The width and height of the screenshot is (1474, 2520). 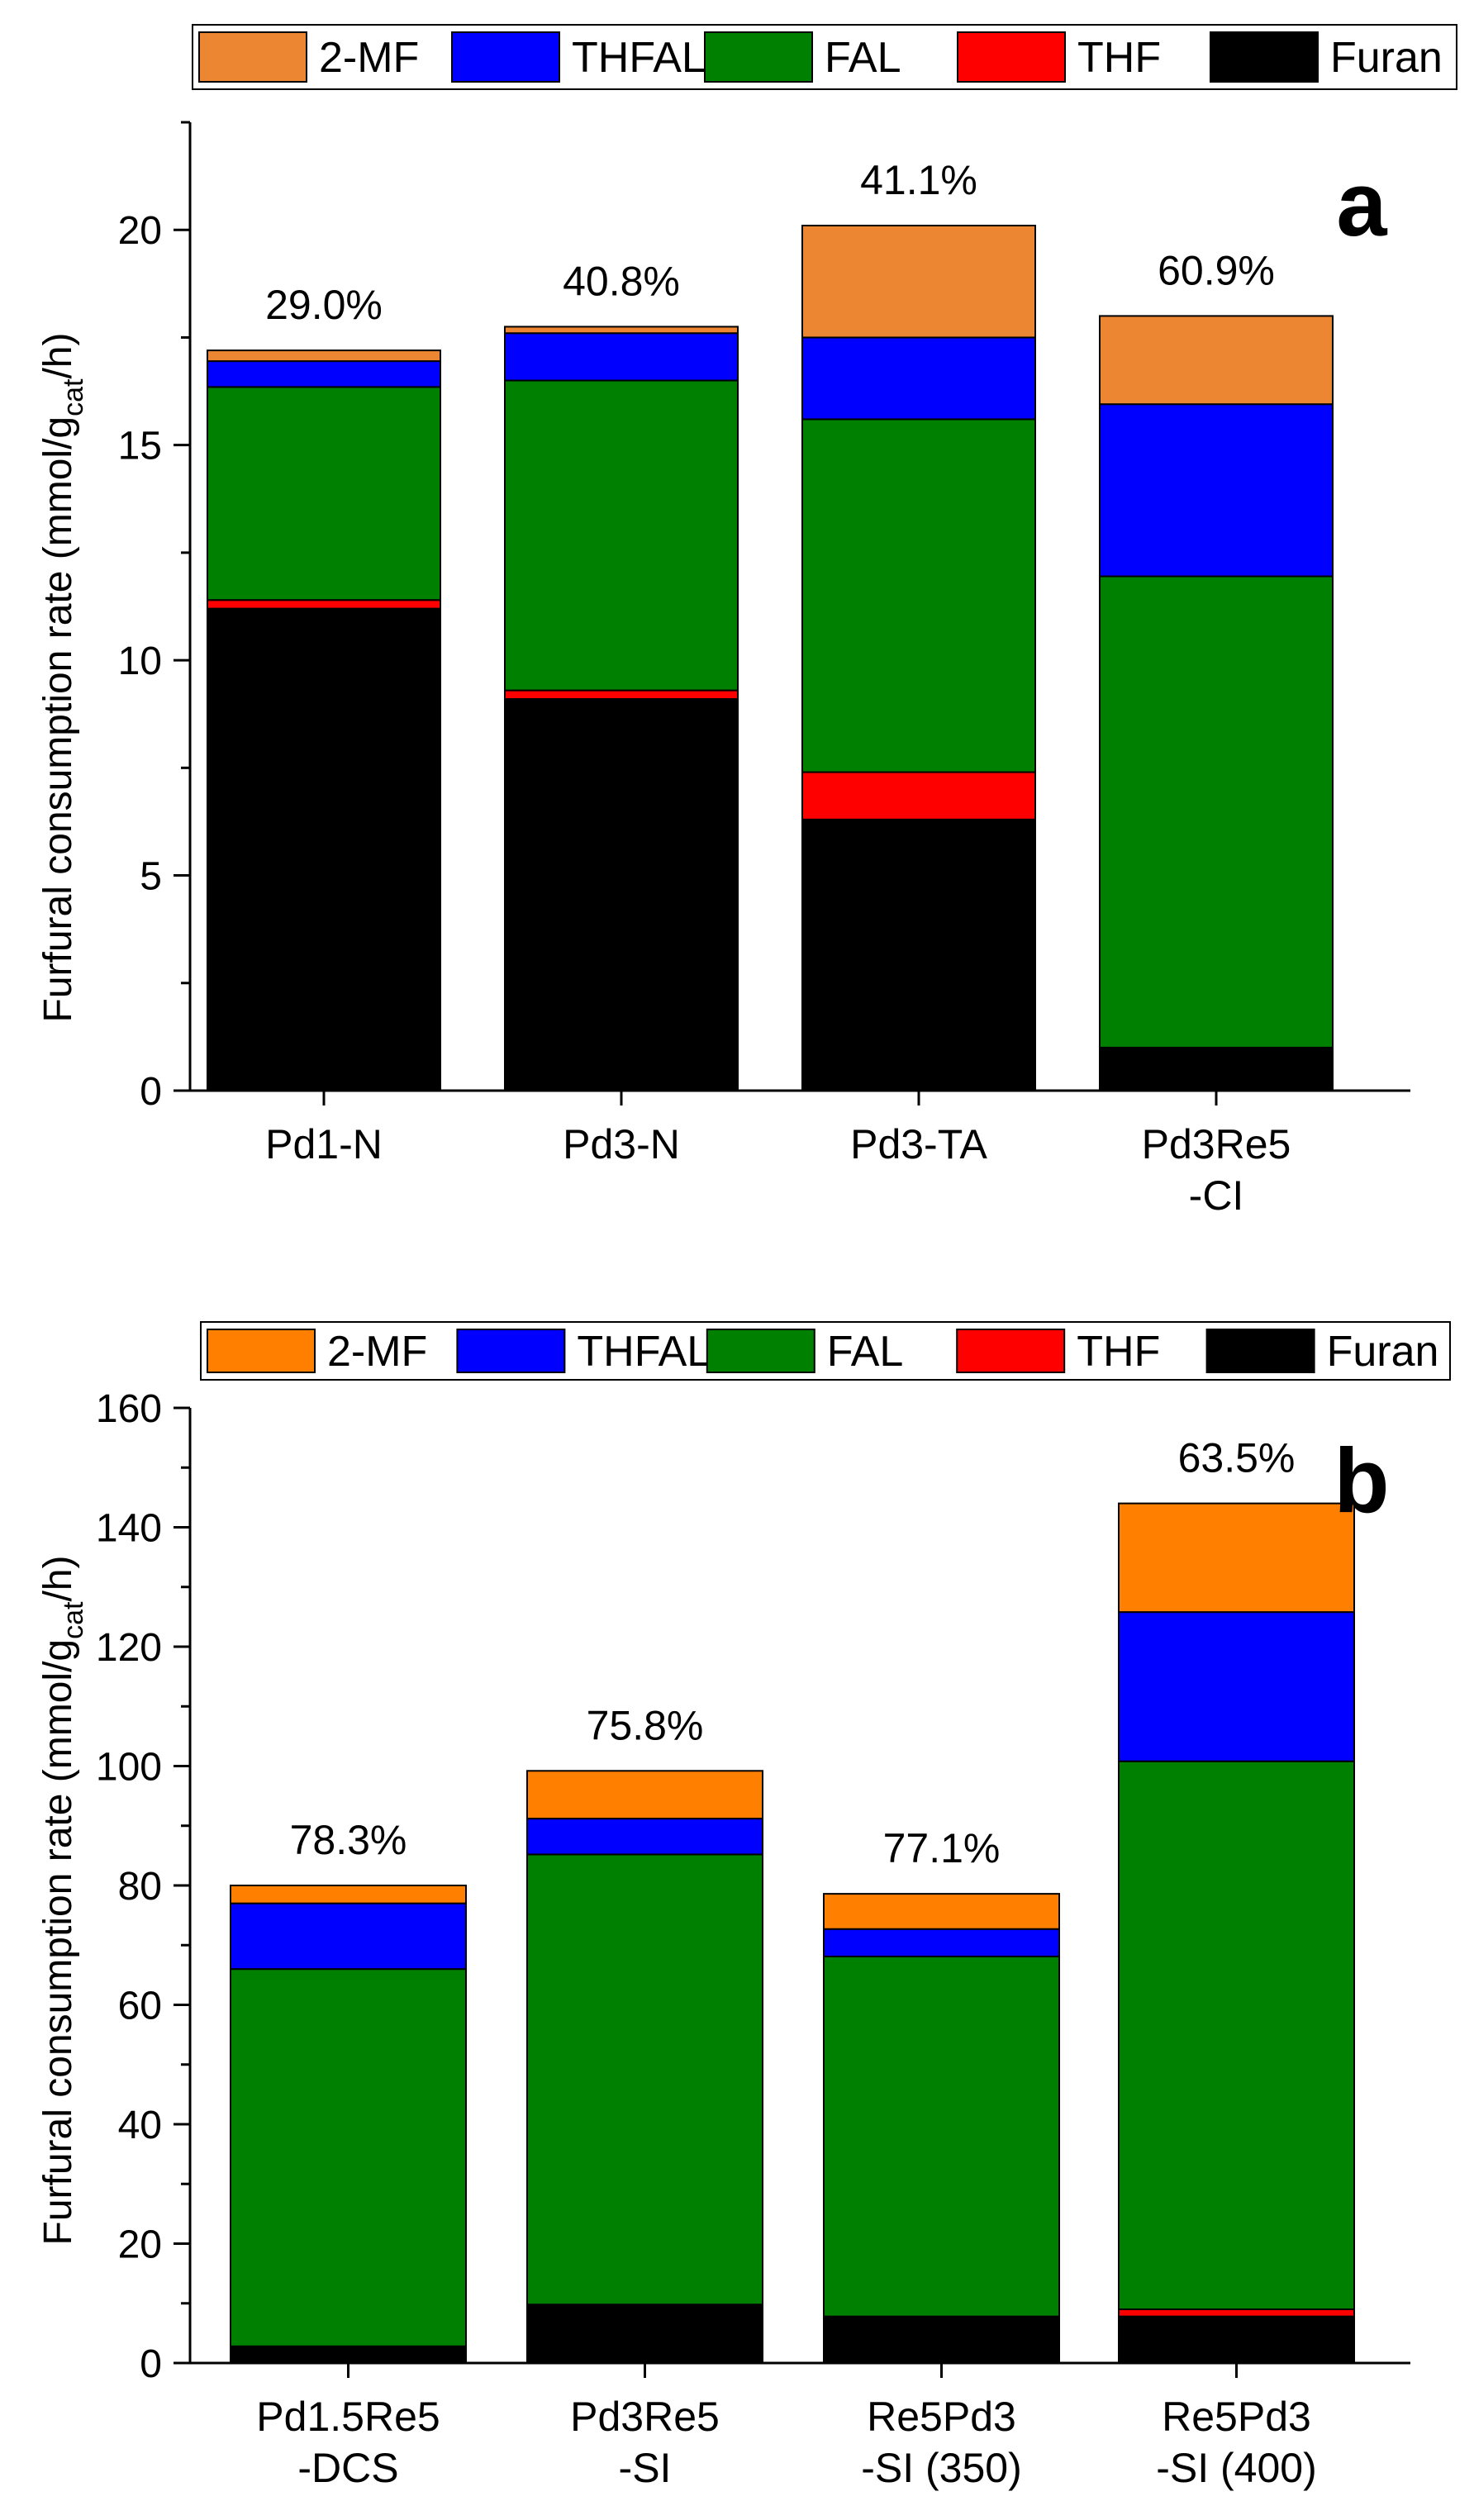 I want to click on bar-group: 63.5%, so click(x=1236, y=1900).